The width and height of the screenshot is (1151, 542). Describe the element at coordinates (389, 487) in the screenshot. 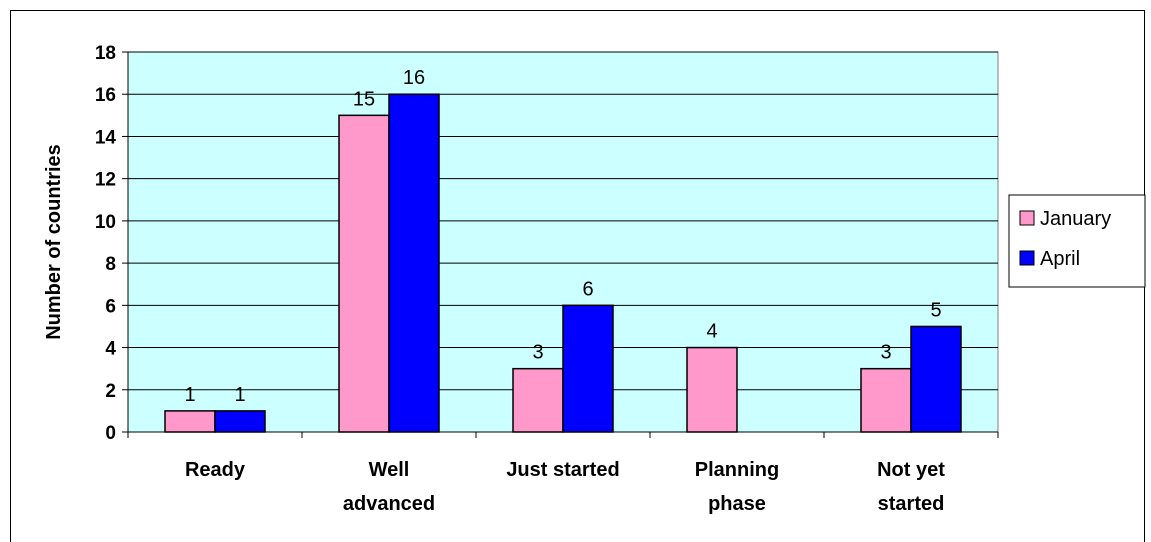

I see `x-tick-label: Well advanced` at that location.